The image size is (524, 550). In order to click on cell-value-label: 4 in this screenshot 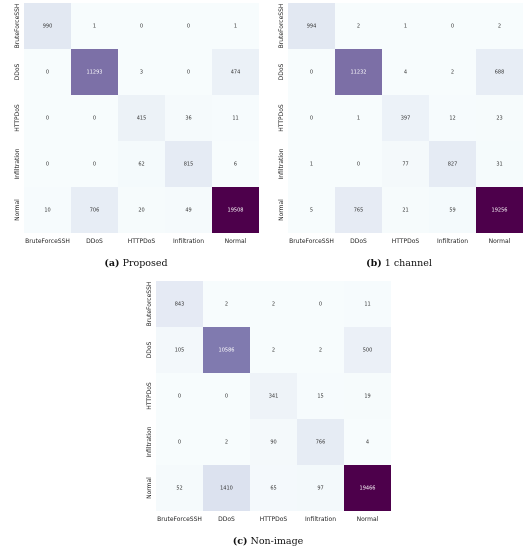, I will do `click(367, 443)`.